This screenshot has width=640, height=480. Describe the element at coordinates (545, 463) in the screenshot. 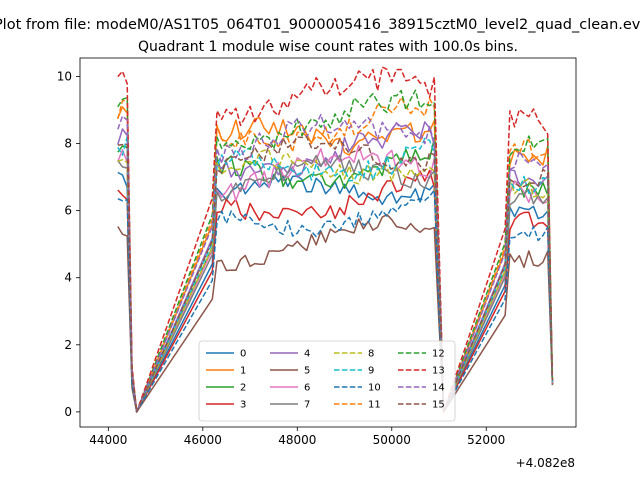

I see `x-offset-label: +4.082e8` at that location.